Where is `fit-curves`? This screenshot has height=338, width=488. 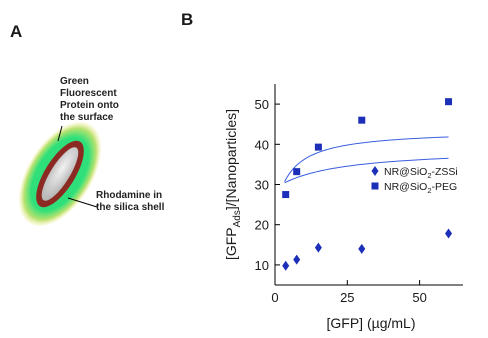 fit-curves is located at coordinates (366, 160).